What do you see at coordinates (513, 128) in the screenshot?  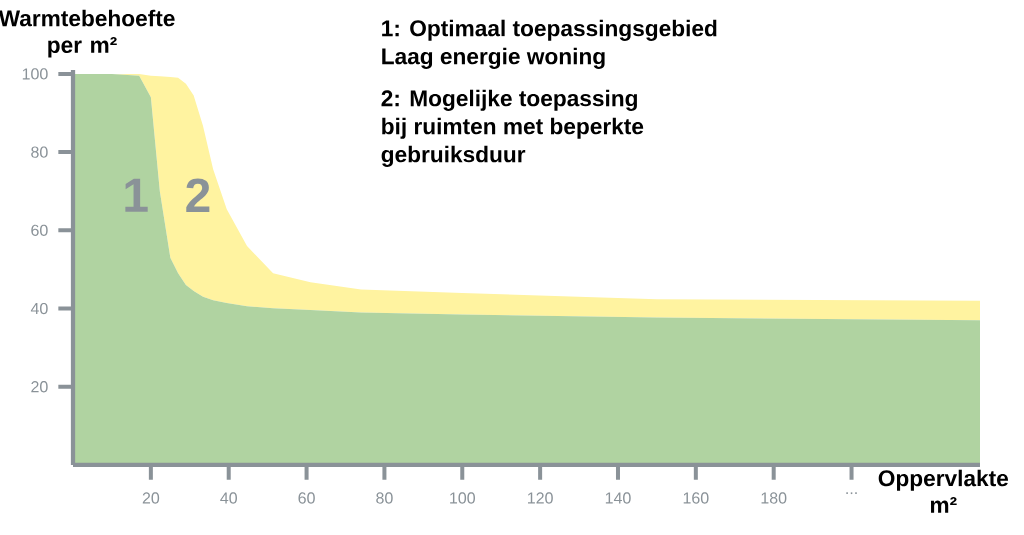 I see `annotation: bij ruimten met beperkte` at bounding box center [513, 128].